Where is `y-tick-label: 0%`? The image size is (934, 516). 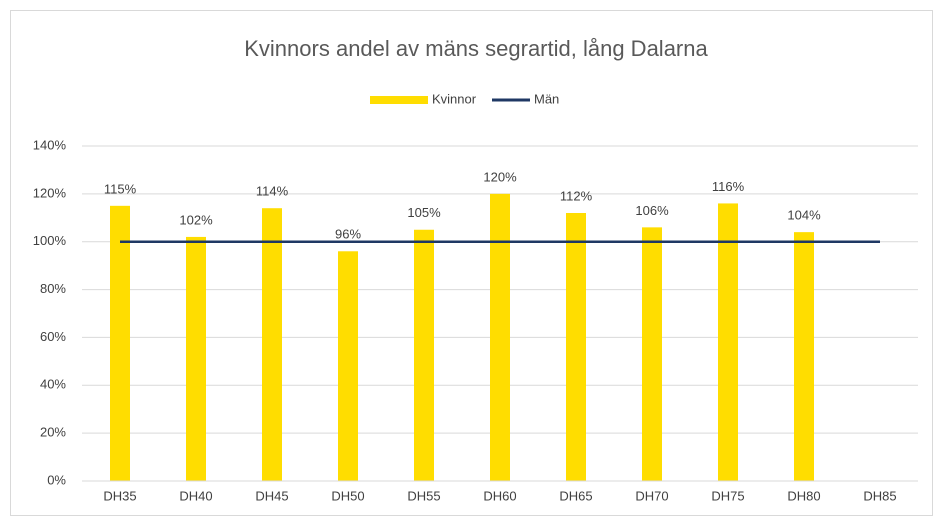 y-tick-label: 0% is located at coordinates (56, 479).